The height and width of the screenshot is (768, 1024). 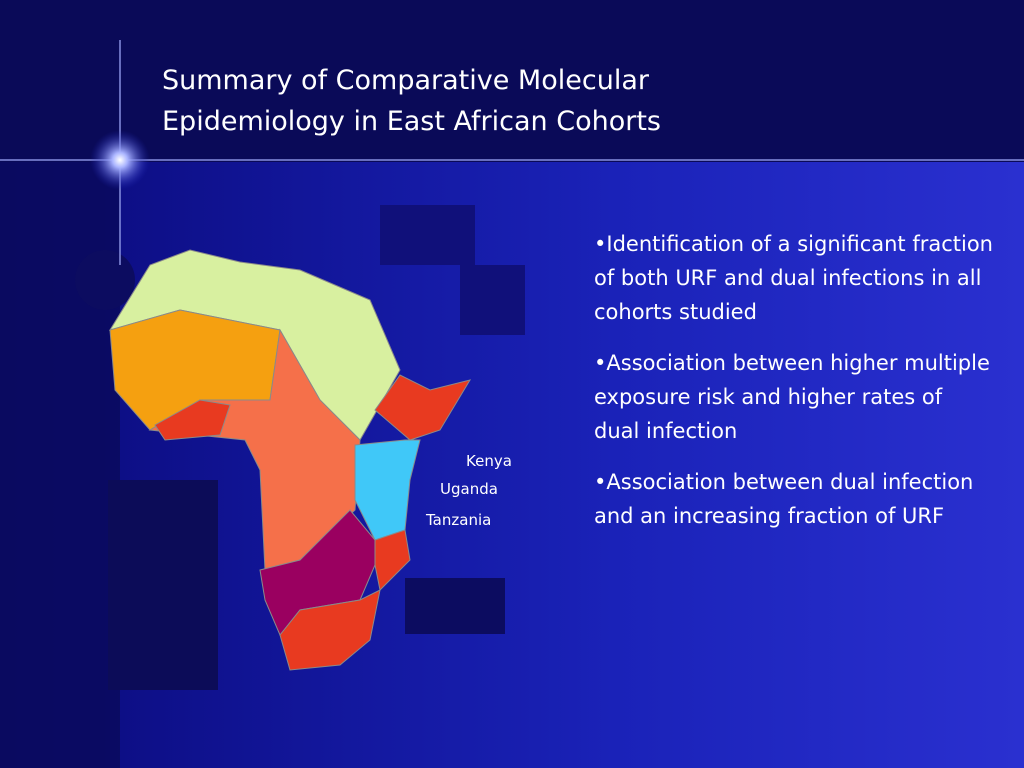 What do you see at coordinates (330, 630) in the screenshot?
I see `region-southafrica` at bounding box center [330, 630].